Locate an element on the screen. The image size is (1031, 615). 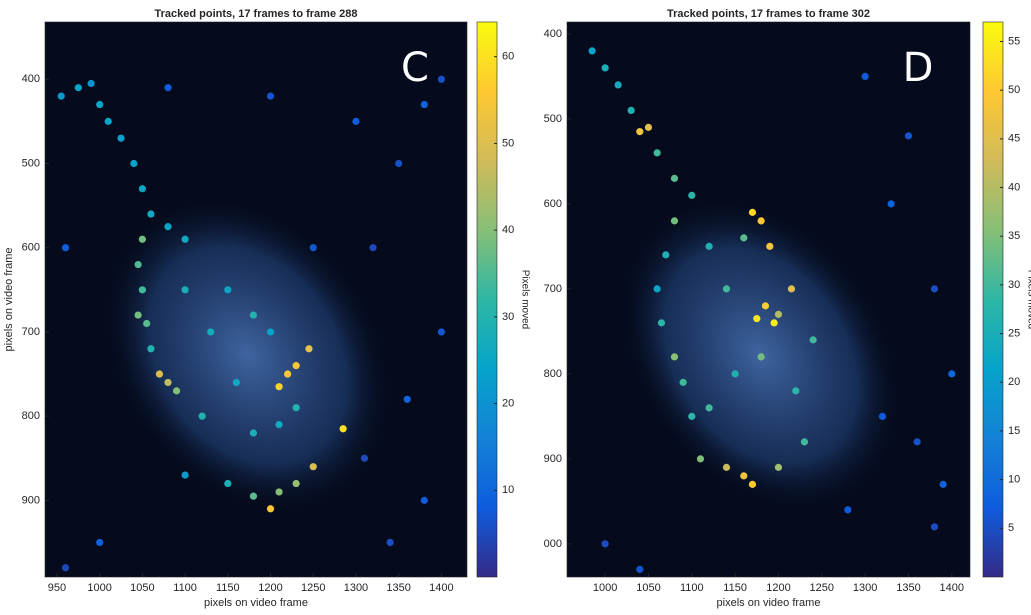
colorbar-tick-label: 25 is located at coordinates (1014, 333).